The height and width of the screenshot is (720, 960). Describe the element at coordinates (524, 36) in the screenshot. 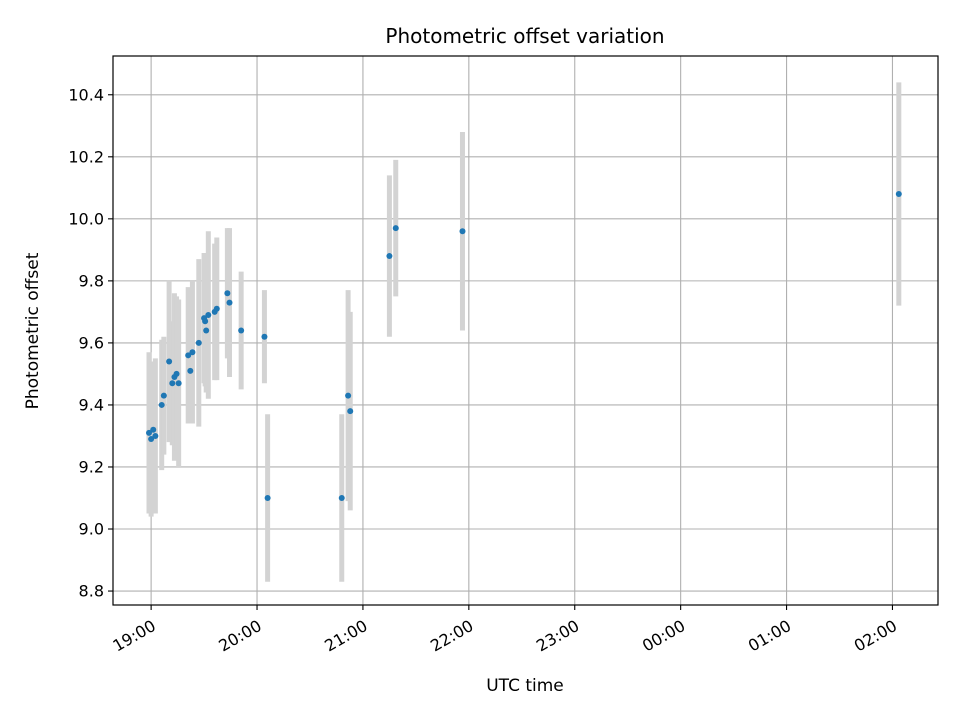

I see `chart-title: Photometric offset variation` at that location.